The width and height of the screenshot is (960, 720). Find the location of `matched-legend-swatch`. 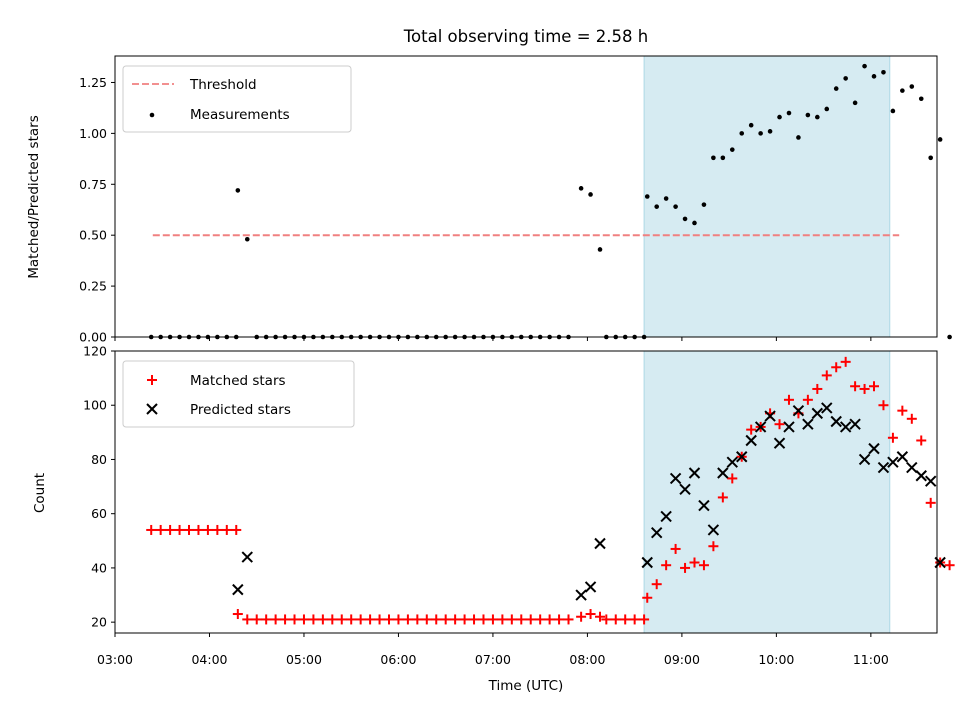

matched-legend-swatch is located at coordinates (152, 380).